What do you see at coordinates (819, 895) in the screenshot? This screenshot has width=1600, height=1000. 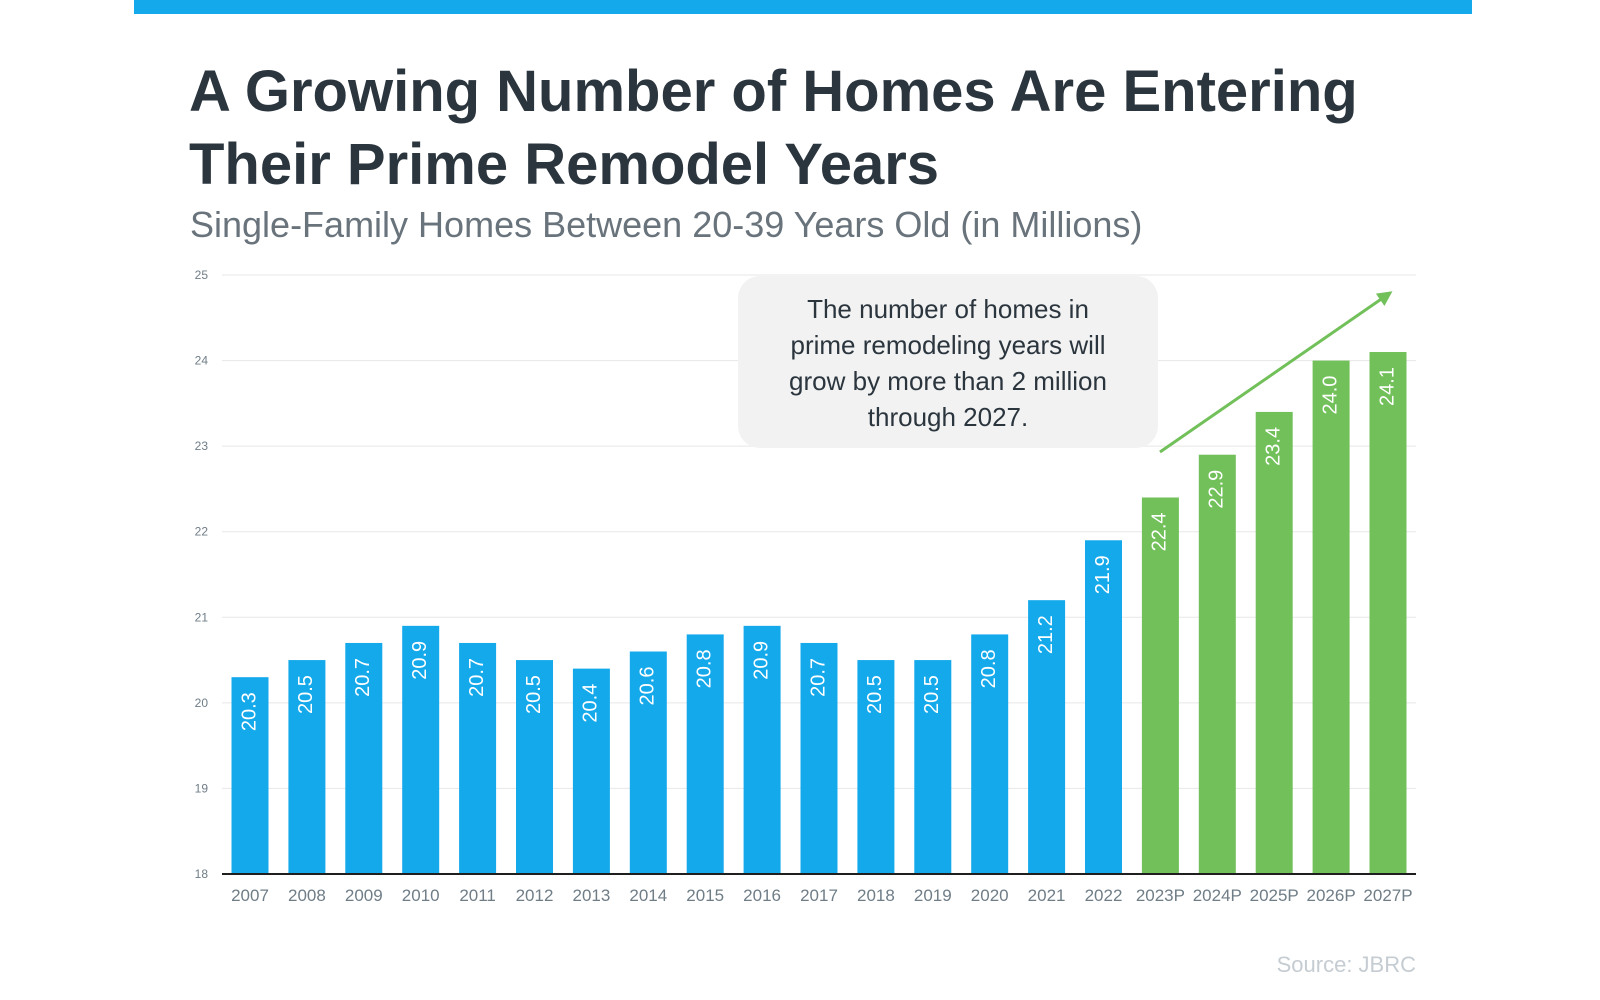 I see `x-axis-tick-label: 2017` at bounding box center [819, 895].